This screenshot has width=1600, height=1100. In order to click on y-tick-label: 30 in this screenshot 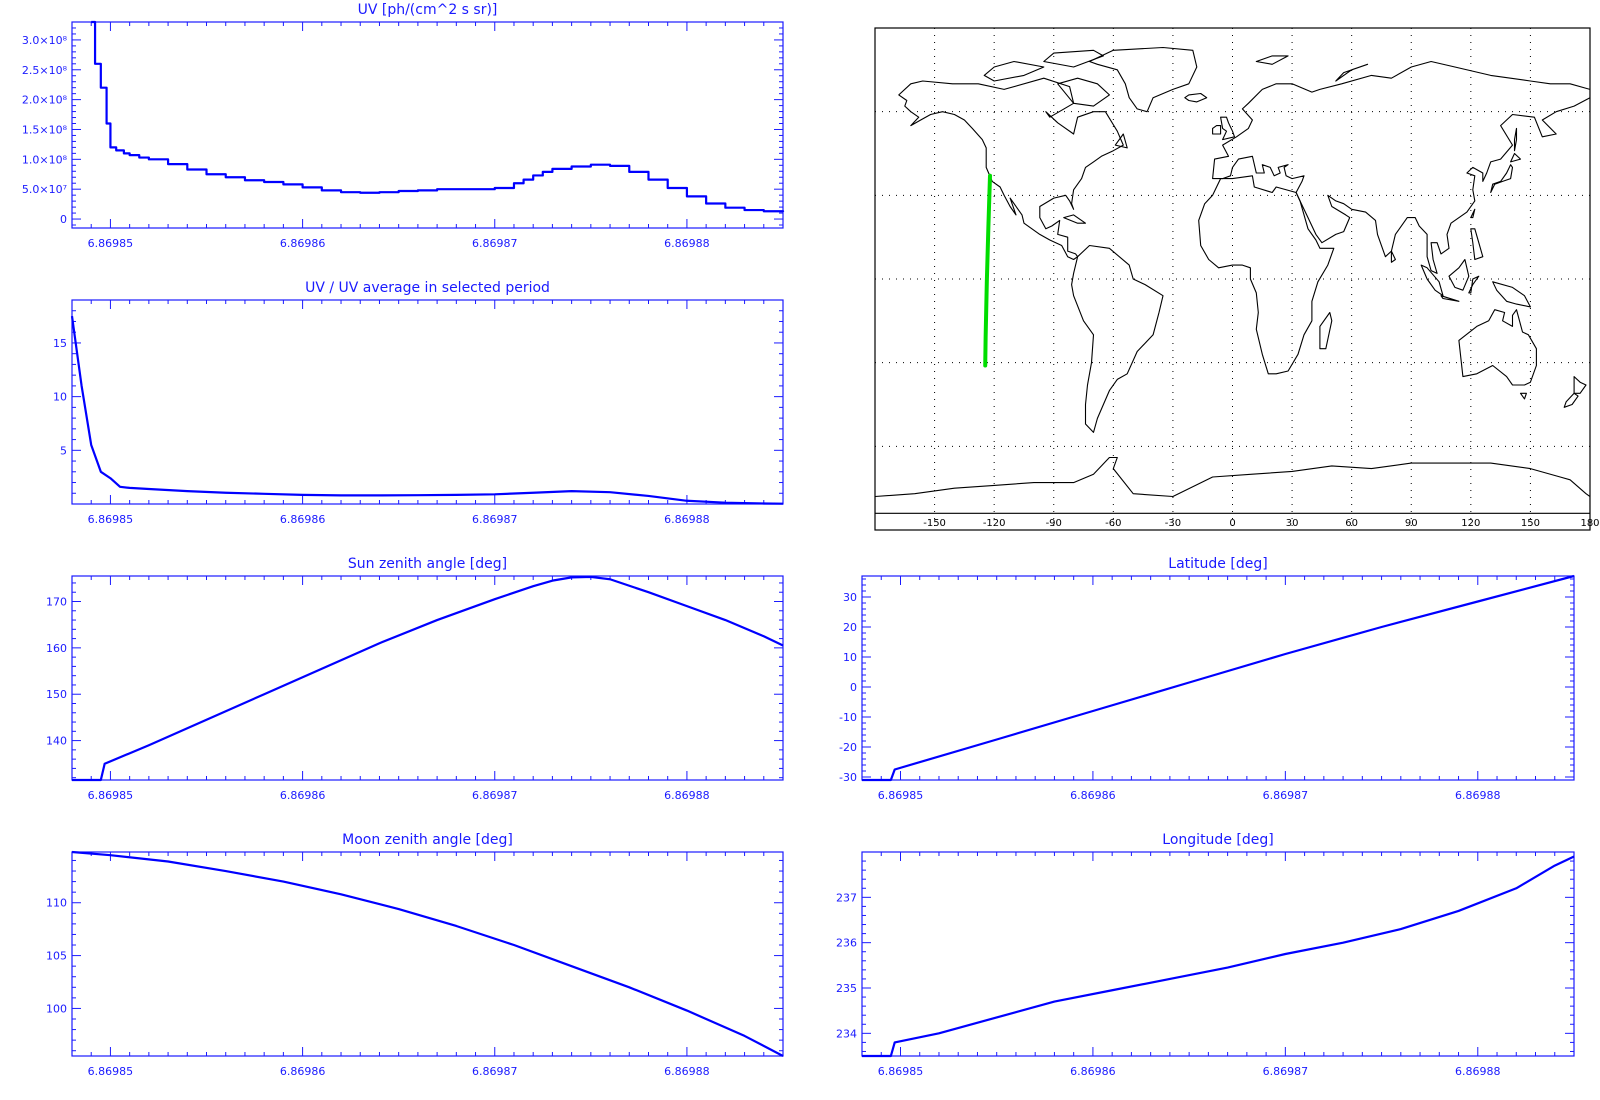, I will do `click(850, 597)`.